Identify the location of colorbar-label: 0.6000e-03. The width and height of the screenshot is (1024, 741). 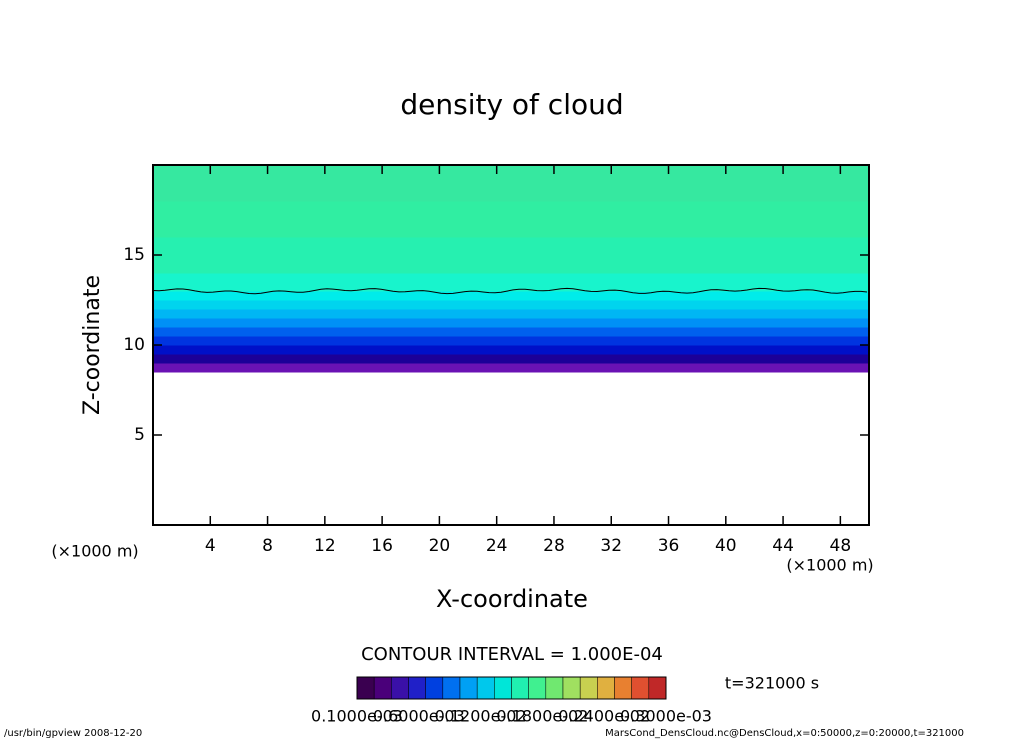
(419, 716).